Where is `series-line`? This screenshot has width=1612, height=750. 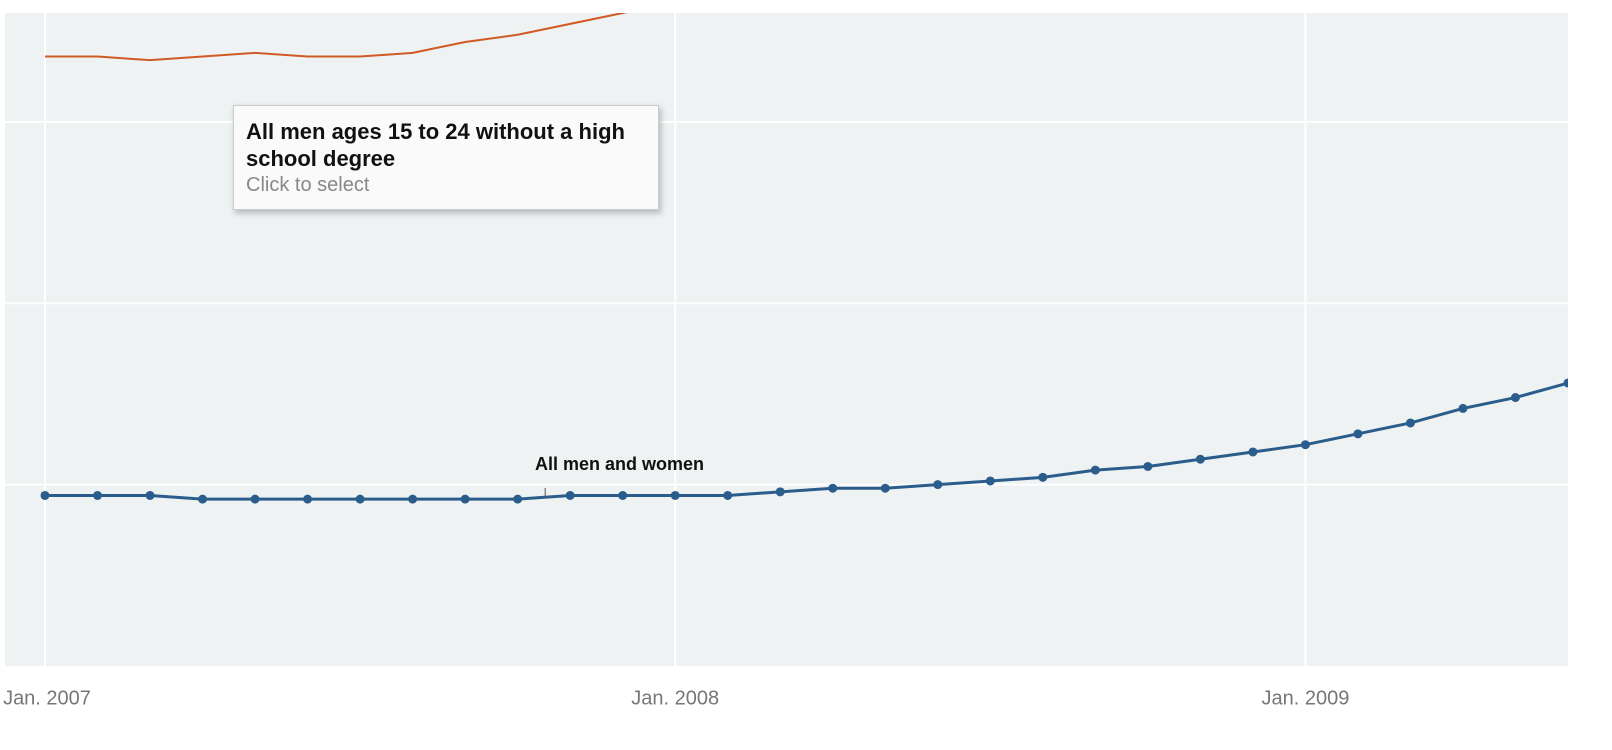 series-line is located at coordinates (360, 32).